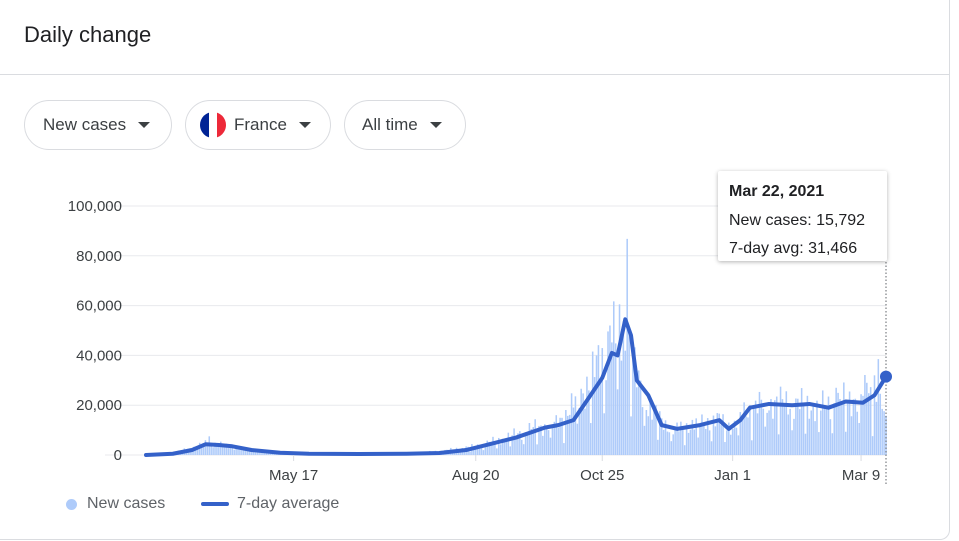 Image resolution: width=959 pixels, height=541 pixels. What do you see at coordinates (126, 503) in the screenshot?
I see `legend-new-cases-label: New cases` at bounding box center [126, 503].